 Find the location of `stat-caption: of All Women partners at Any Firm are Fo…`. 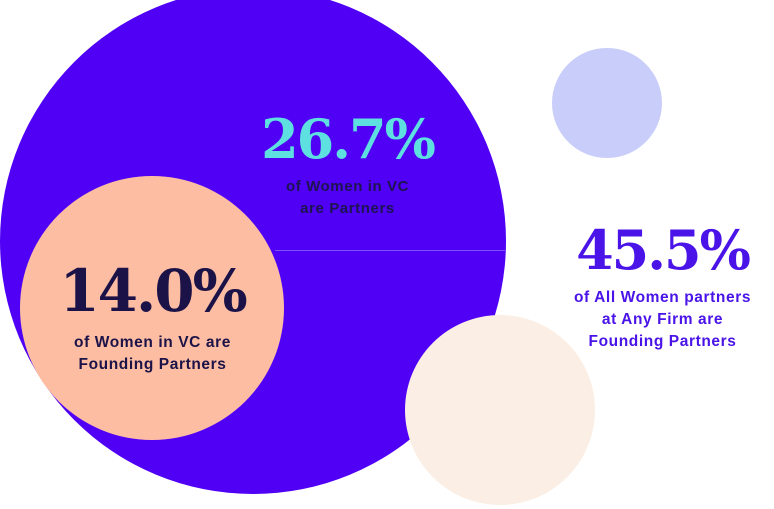

stat-caption: of All Women partners at Any Firm are Fo… is located at coordinates (659, 320).